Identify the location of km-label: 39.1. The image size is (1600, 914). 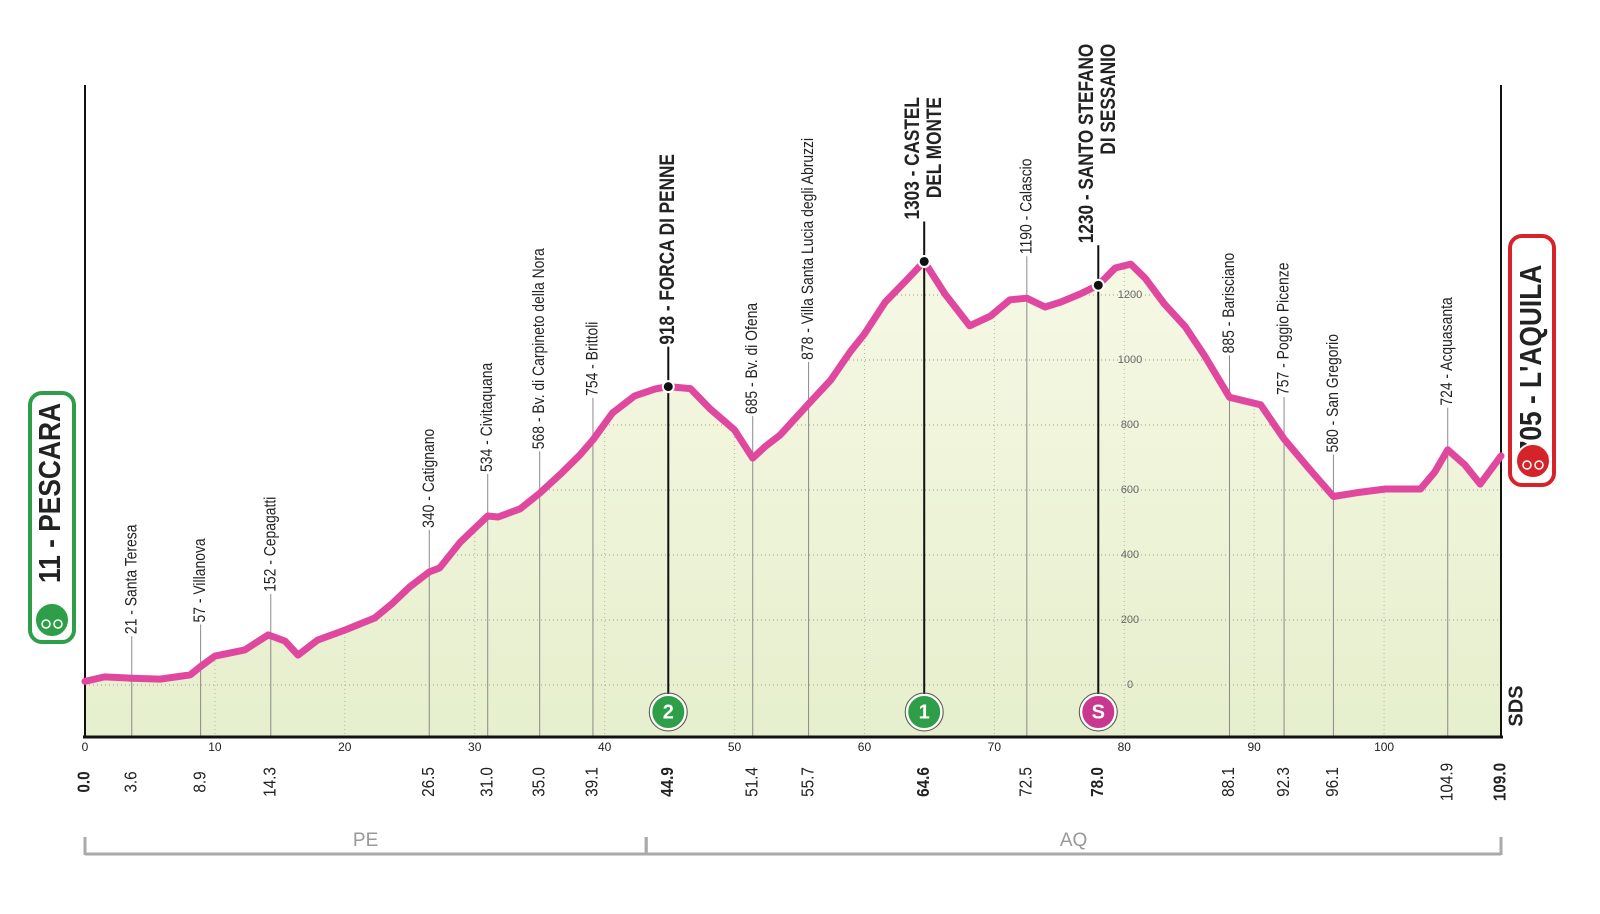
(592, 782).